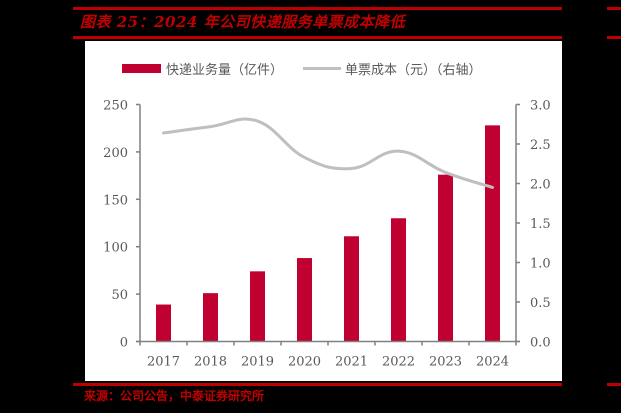  Describe the element at coordinates (614, 8) in the screenshot. I see `adjacent-top-rule` at that location.